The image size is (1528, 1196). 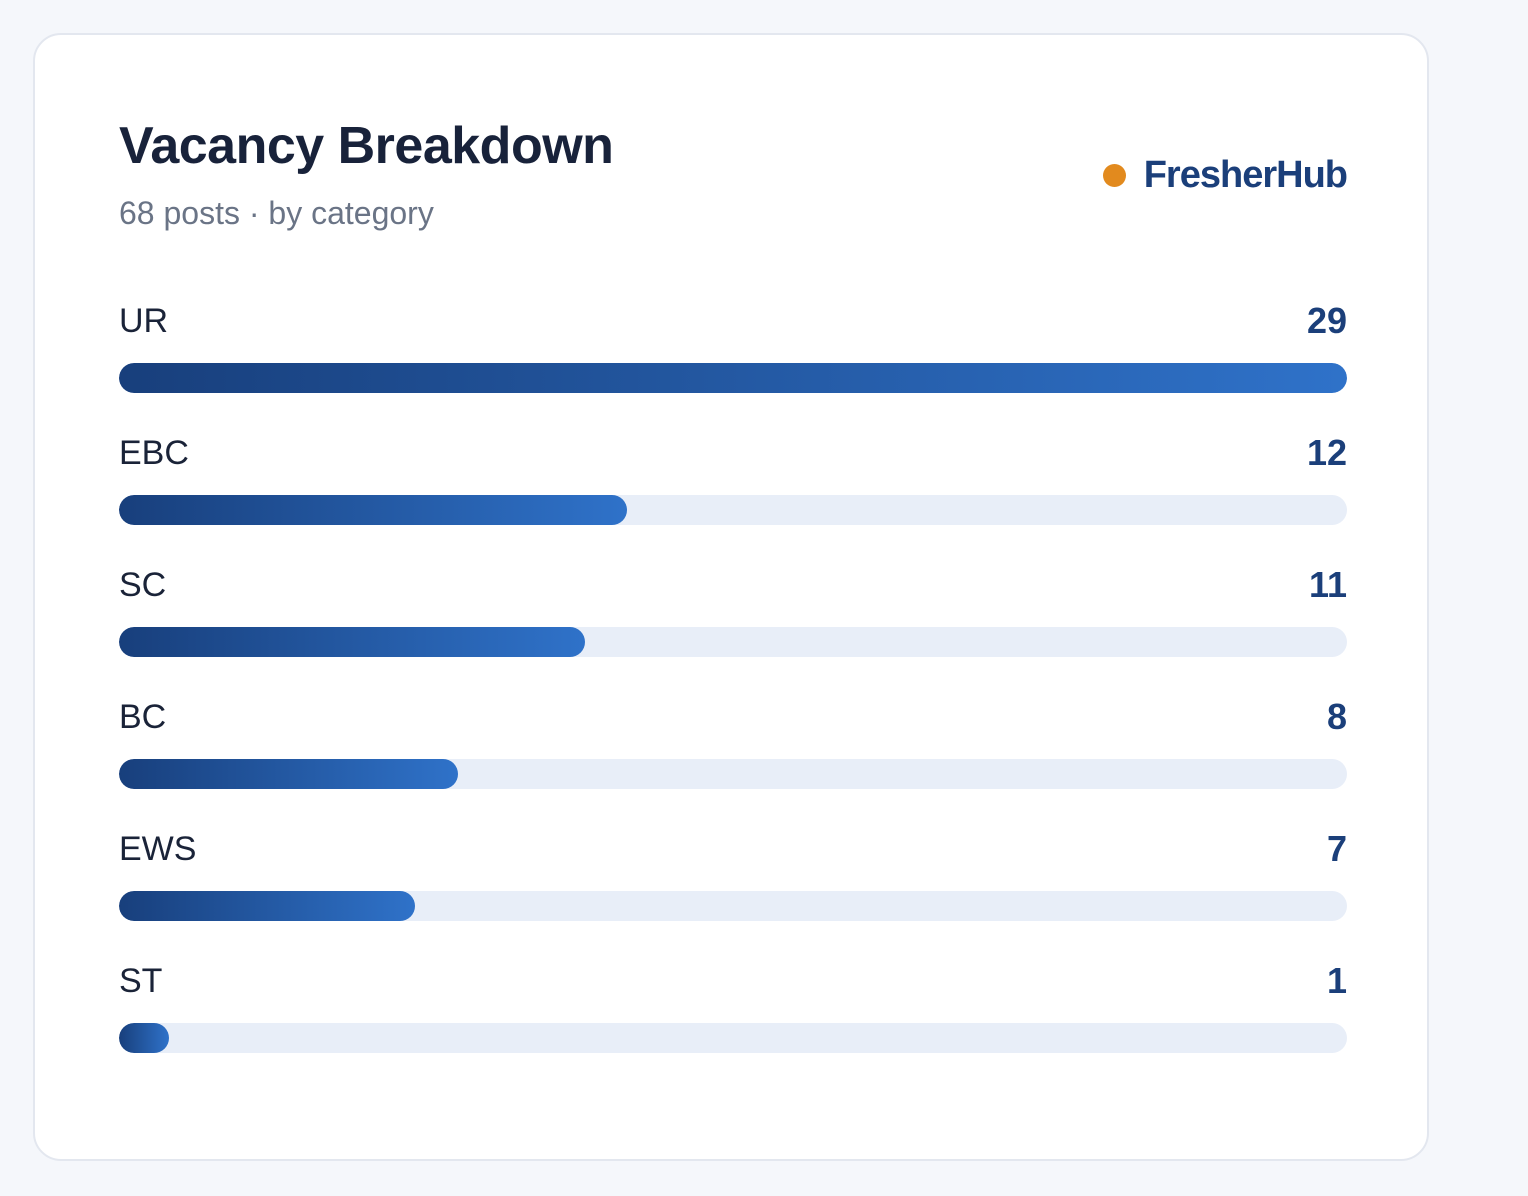 What do you see at coordinates (141, 981) in the screenshot?
I see `category-label: ST` at bounding box center [141, 981].